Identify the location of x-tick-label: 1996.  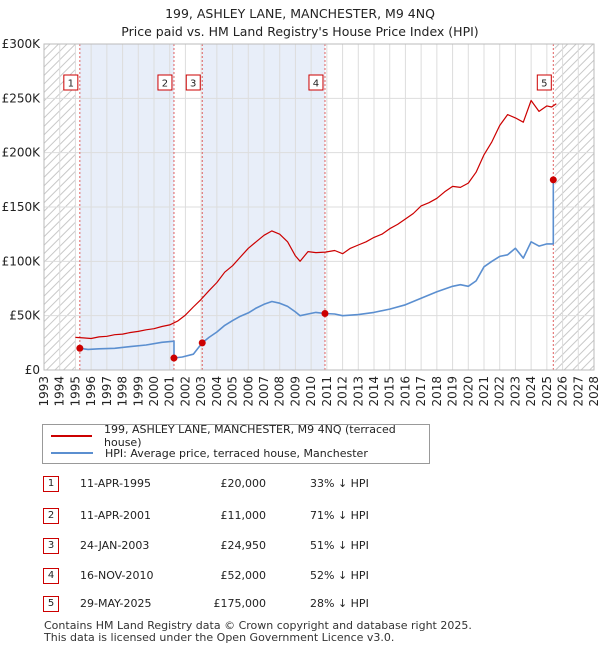
(91, 391).